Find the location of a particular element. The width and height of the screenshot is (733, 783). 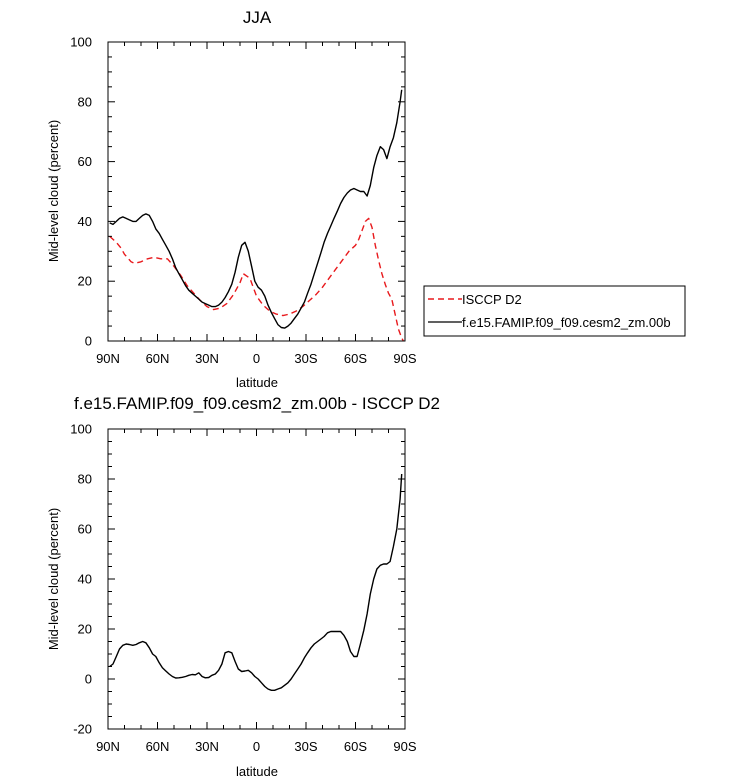

bottom-x-axis-label: latitude is located at coordinates (257, 771).